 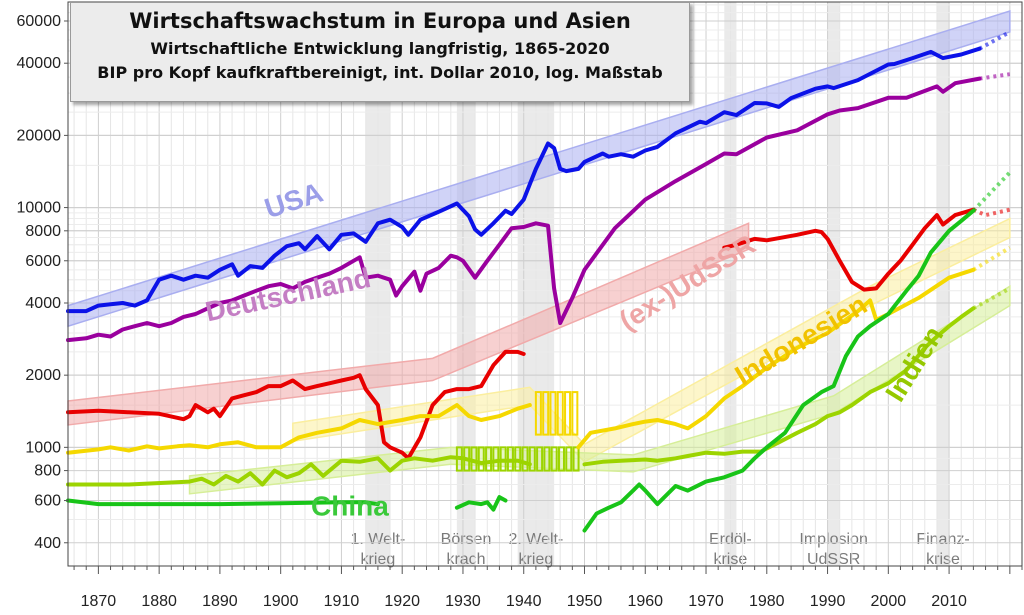 I want to click on x-tick-label: 1970, so click(x=706, y=601).